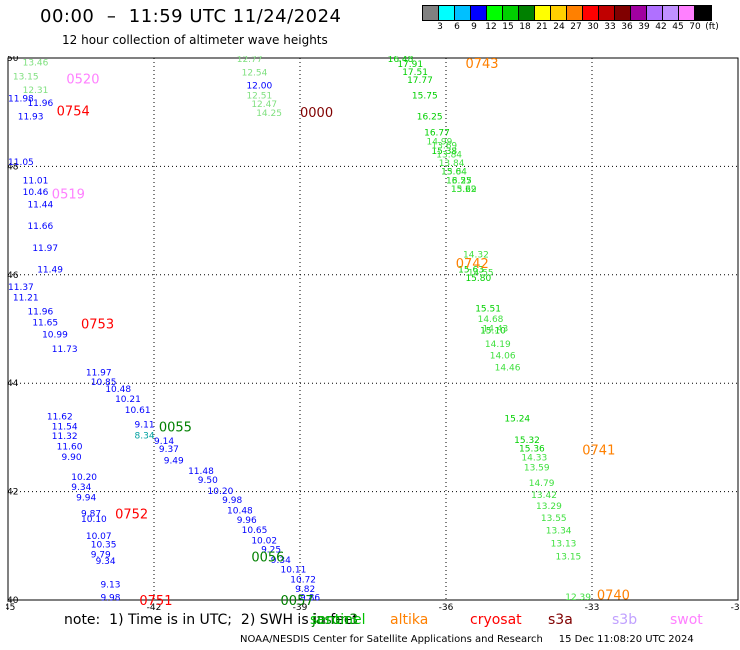 This screenshot has width=740, height=650. I want to click on wave-height-label: 11.62, so click(60, 418).